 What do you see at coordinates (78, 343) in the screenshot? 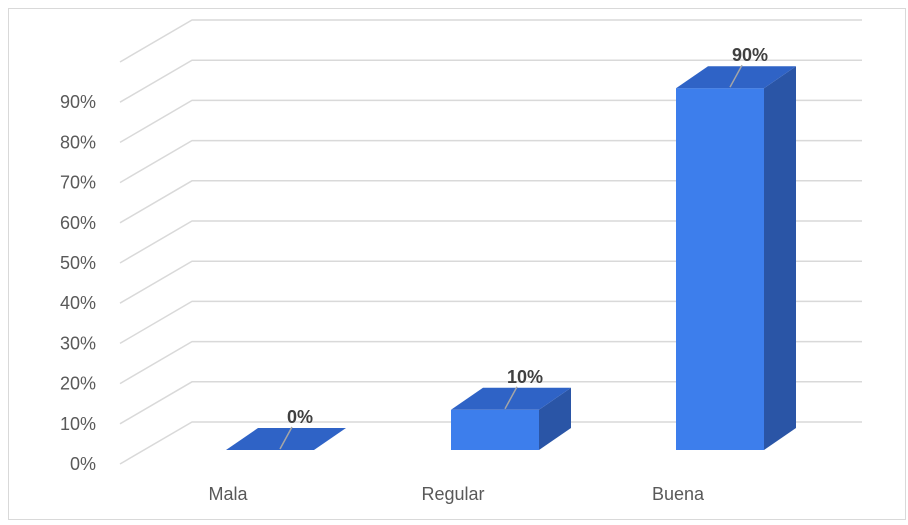
I see `y-tick-label: 30%` at bounding box center [78, 343].